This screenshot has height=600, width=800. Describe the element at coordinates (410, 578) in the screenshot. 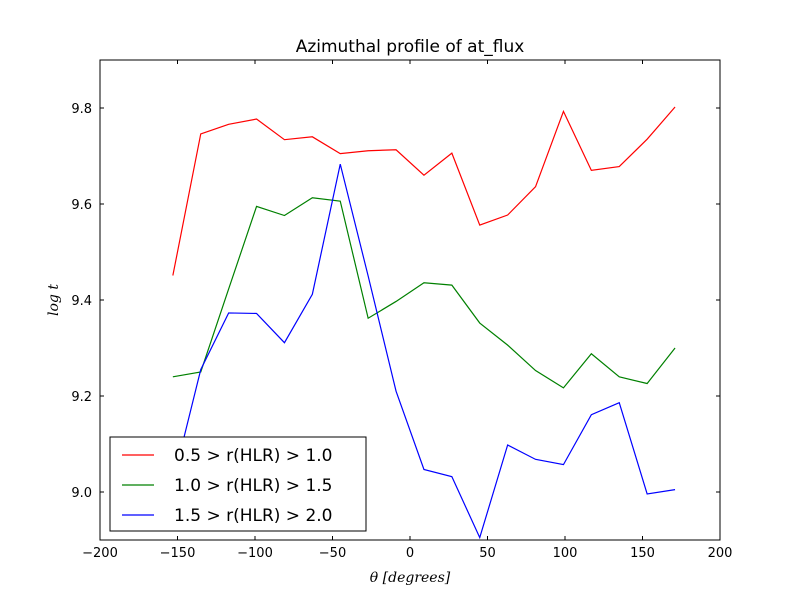

I see `x-axis-label: θ [degrees]` at that location.